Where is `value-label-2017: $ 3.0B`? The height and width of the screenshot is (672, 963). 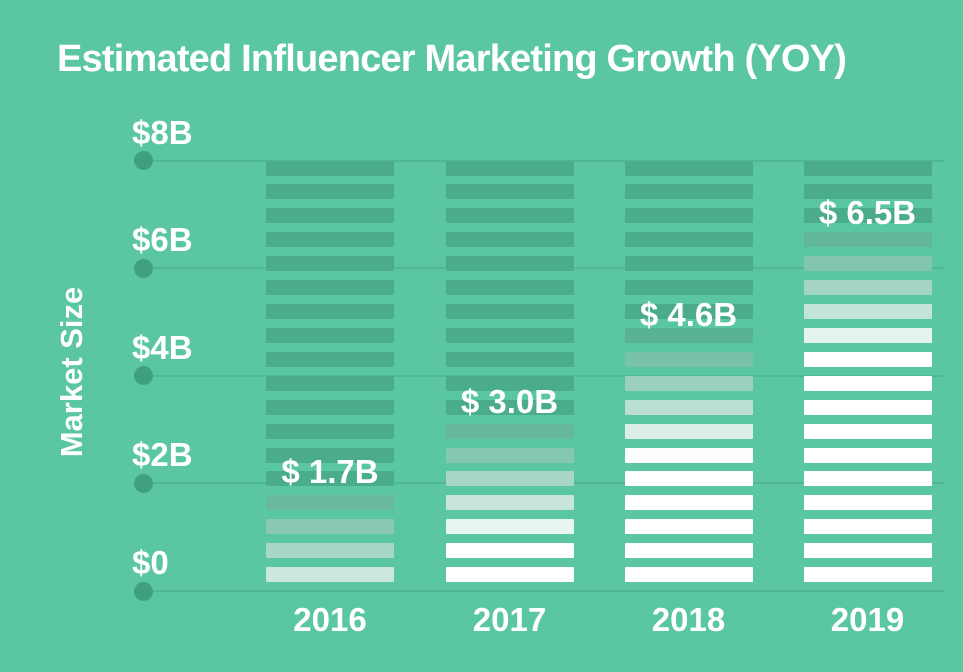
value-label-2017: $ 3.0B is located at coordinates (509, 401).